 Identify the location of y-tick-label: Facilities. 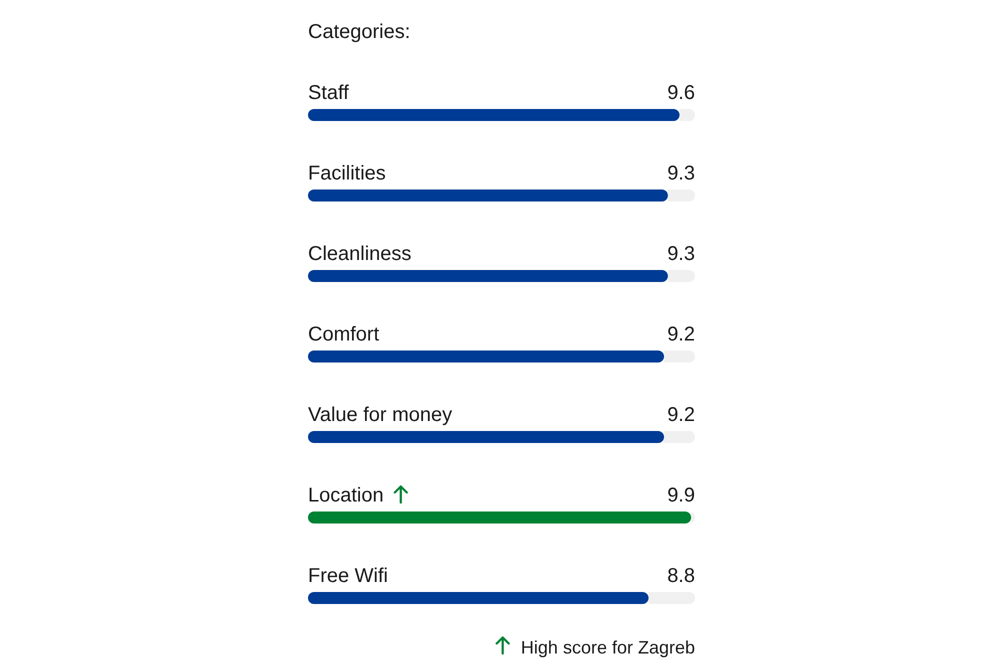
(347, 173).